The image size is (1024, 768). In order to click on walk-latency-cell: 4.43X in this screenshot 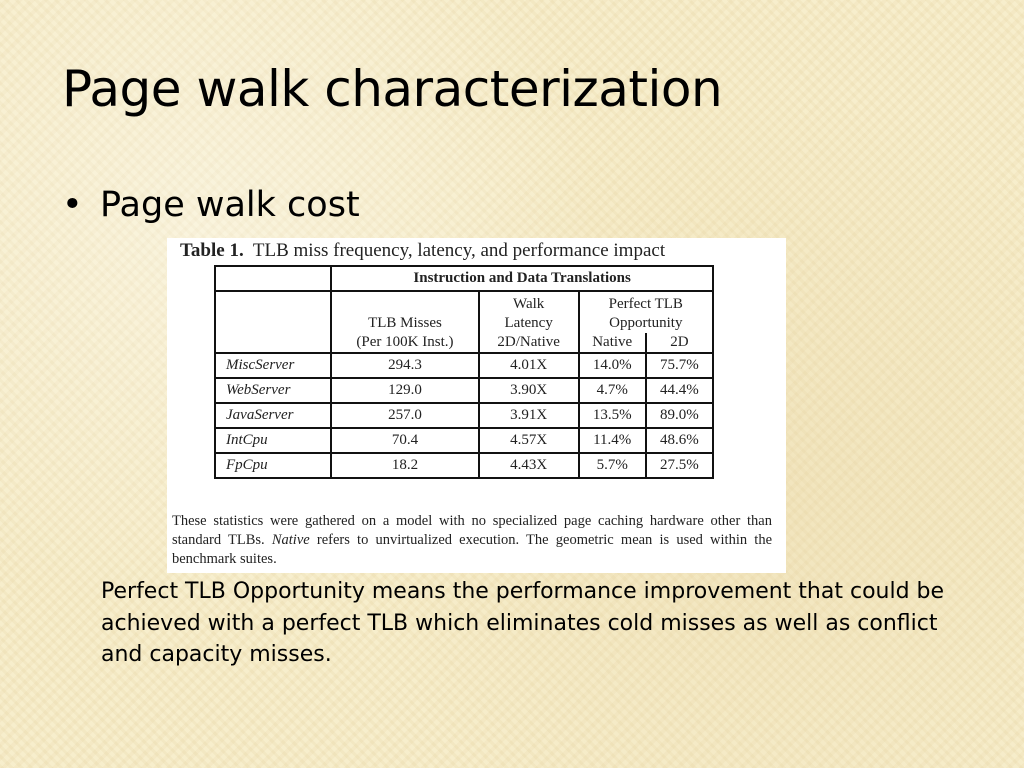, I will do `click(528, 465)`.